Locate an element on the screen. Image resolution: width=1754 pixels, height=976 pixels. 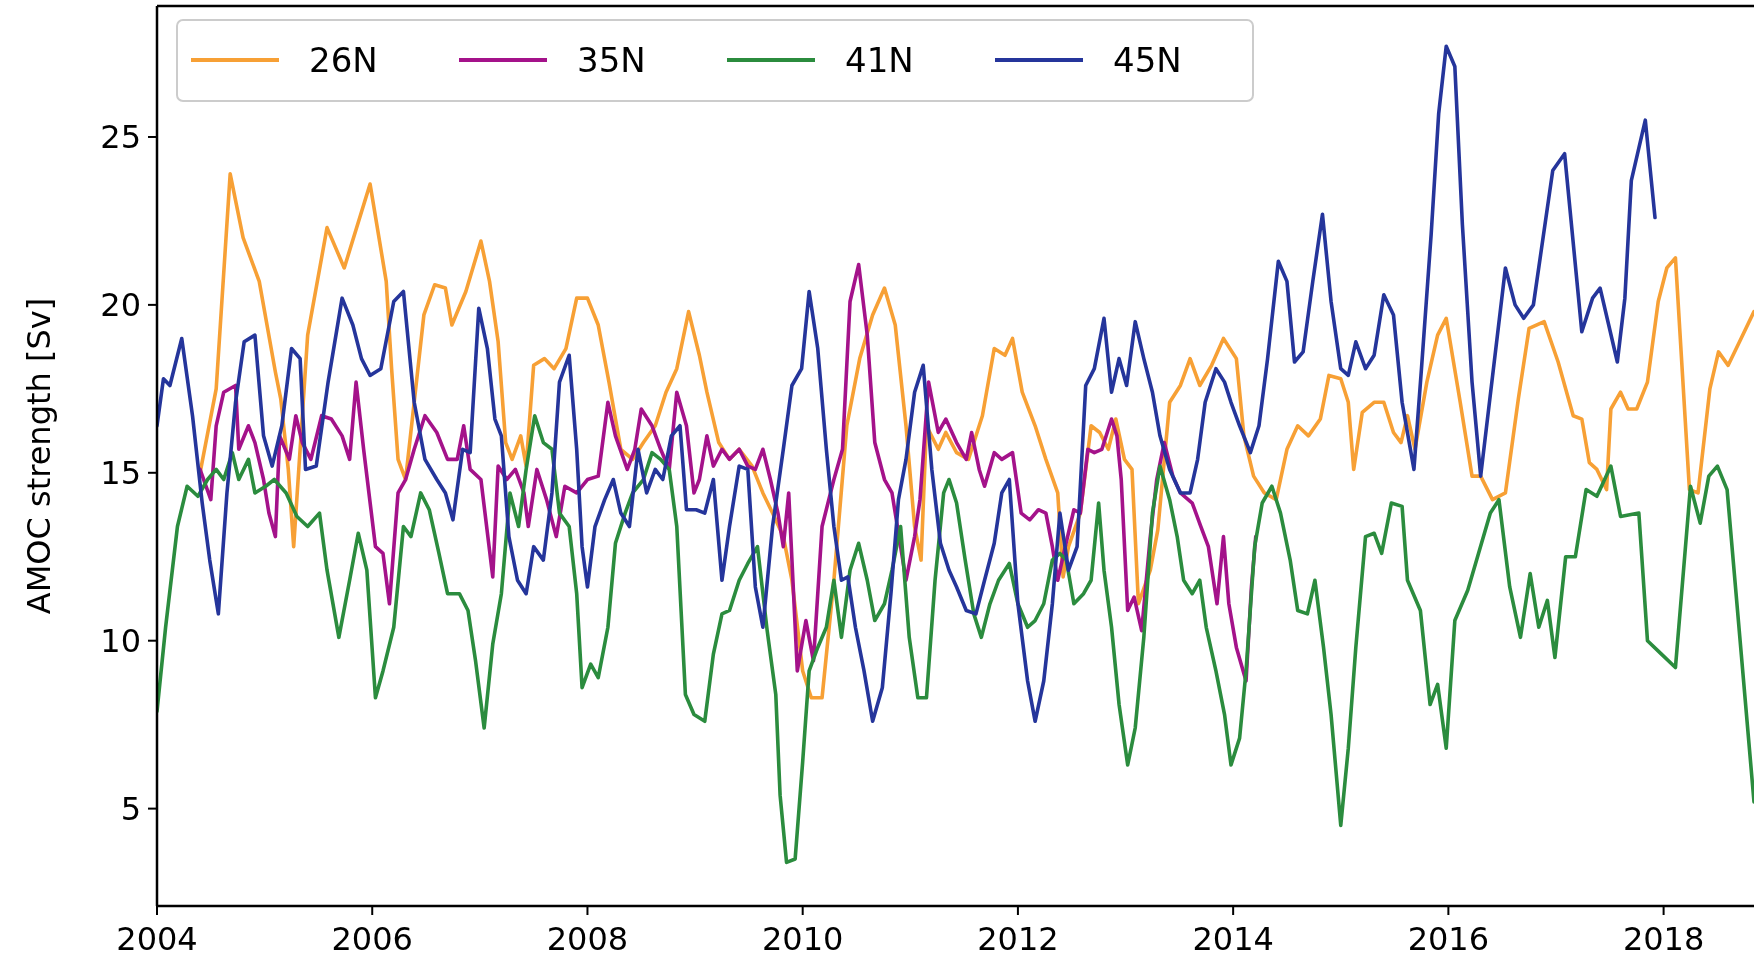
x-tick-label: 2008 is located at coordinates (587, 939).